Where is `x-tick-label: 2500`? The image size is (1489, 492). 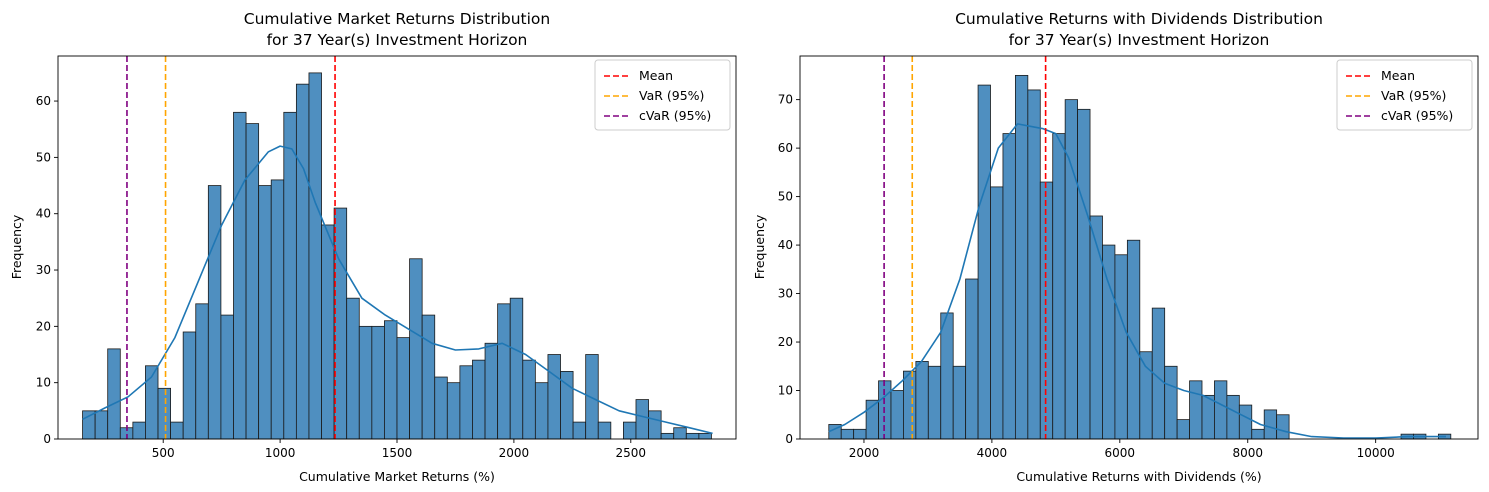 x-tick-label: 2500 is located at coordinates (631, 453).